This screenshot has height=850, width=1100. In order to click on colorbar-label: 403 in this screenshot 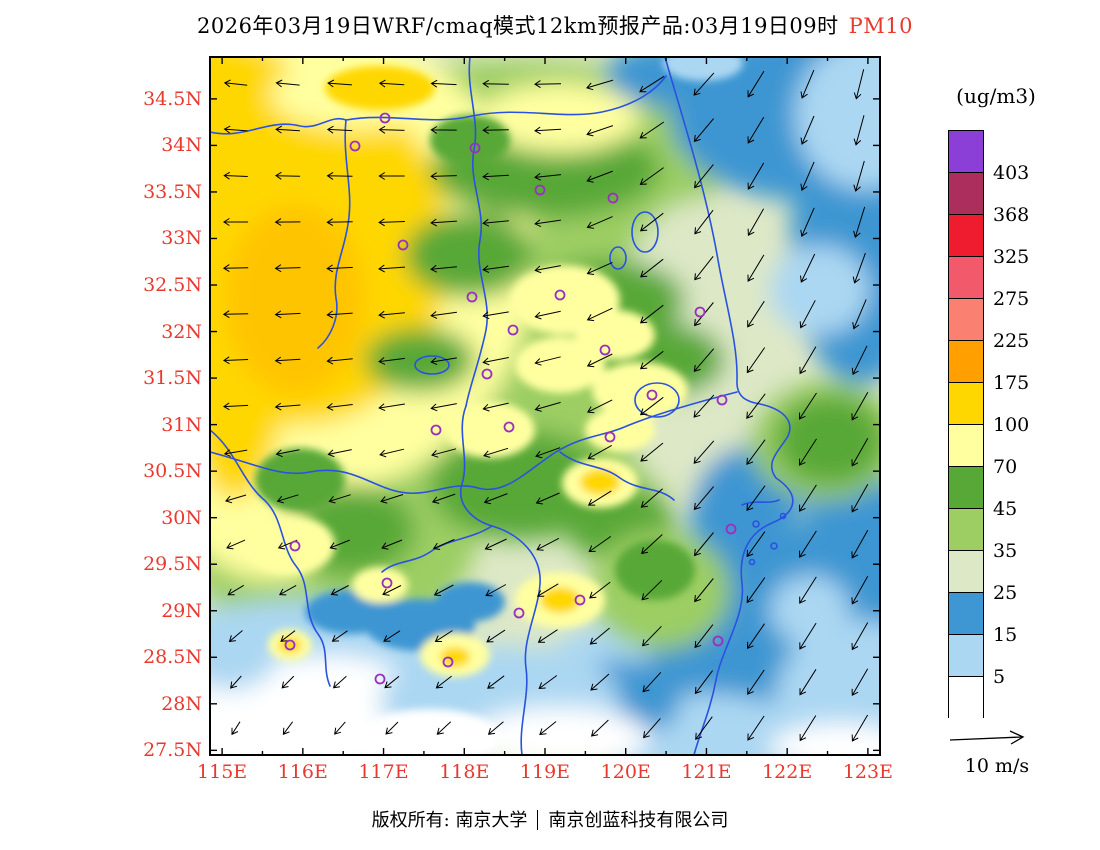, I will do `click(1011, 173)`.